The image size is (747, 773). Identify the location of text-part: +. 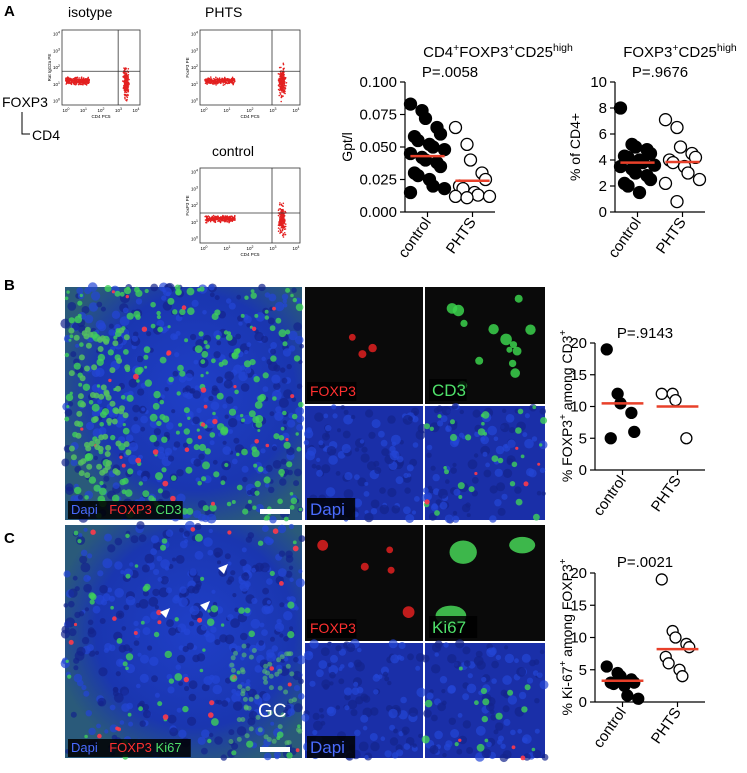
(675, 48).